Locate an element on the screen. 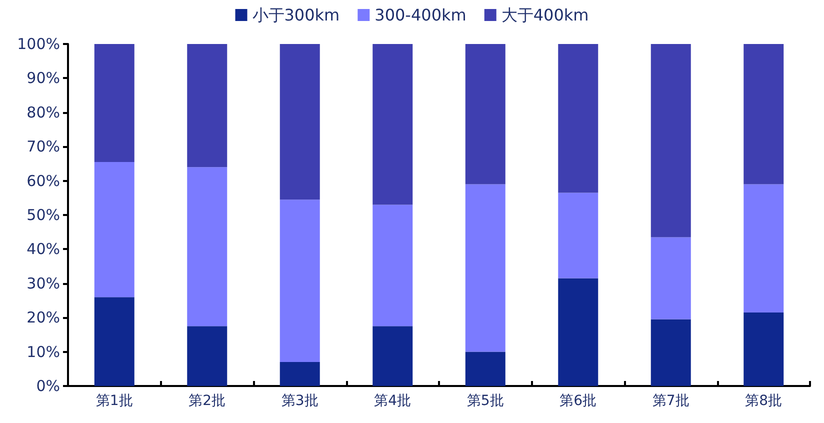 The image size is (824, 423). y-tick-label: 0% is located at coordinates (48, 386).